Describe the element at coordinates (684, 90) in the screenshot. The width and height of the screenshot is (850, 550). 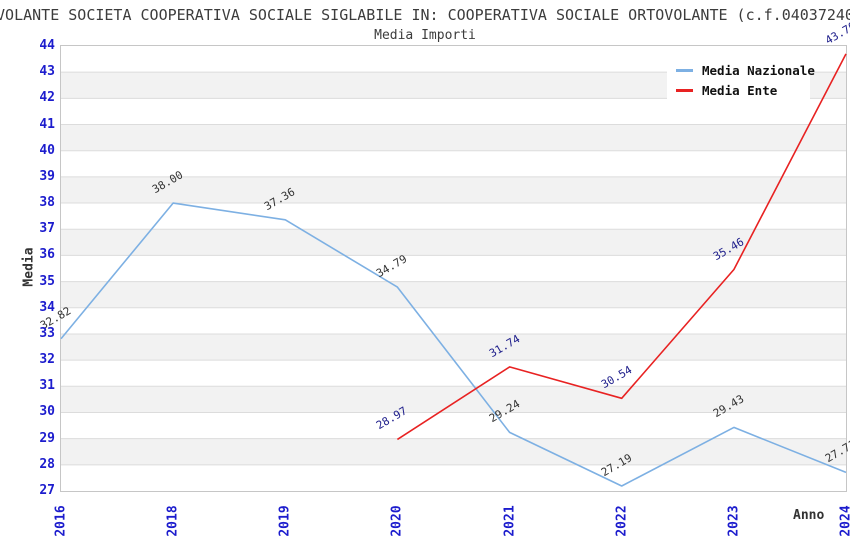
I see `legend-line-marker-red-icon` at that location.